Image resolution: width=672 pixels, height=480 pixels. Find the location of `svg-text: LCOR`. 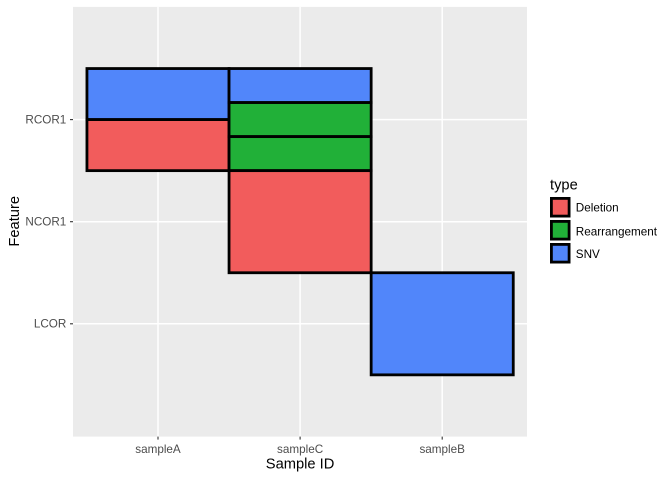

svg-text: LCOR is located at coordinates (50, 324).